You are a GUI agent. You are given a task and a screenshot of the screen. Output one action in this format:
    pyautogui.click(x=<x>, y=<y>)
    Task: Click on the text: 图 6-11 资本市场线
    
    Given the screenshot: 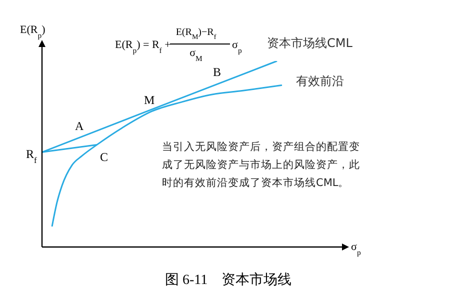 What is the action you would take?
    pyautogui.click(x=228, y=280)
    